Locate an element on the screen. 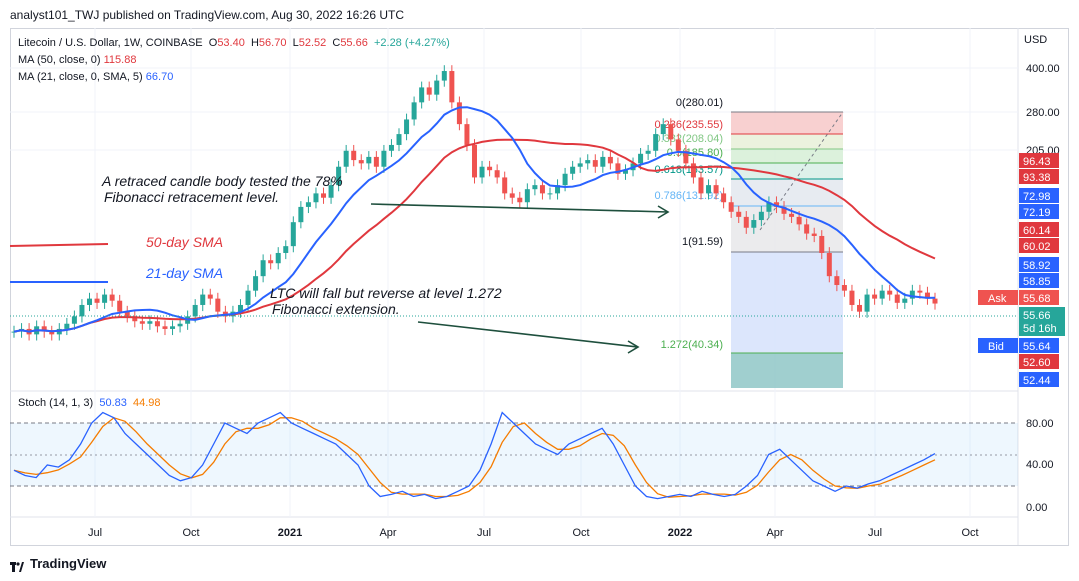 Image resolution: width=1079 pixels, height=581 pixels. price-badge-label: 60.02 is located at coordinates (1037, 247).